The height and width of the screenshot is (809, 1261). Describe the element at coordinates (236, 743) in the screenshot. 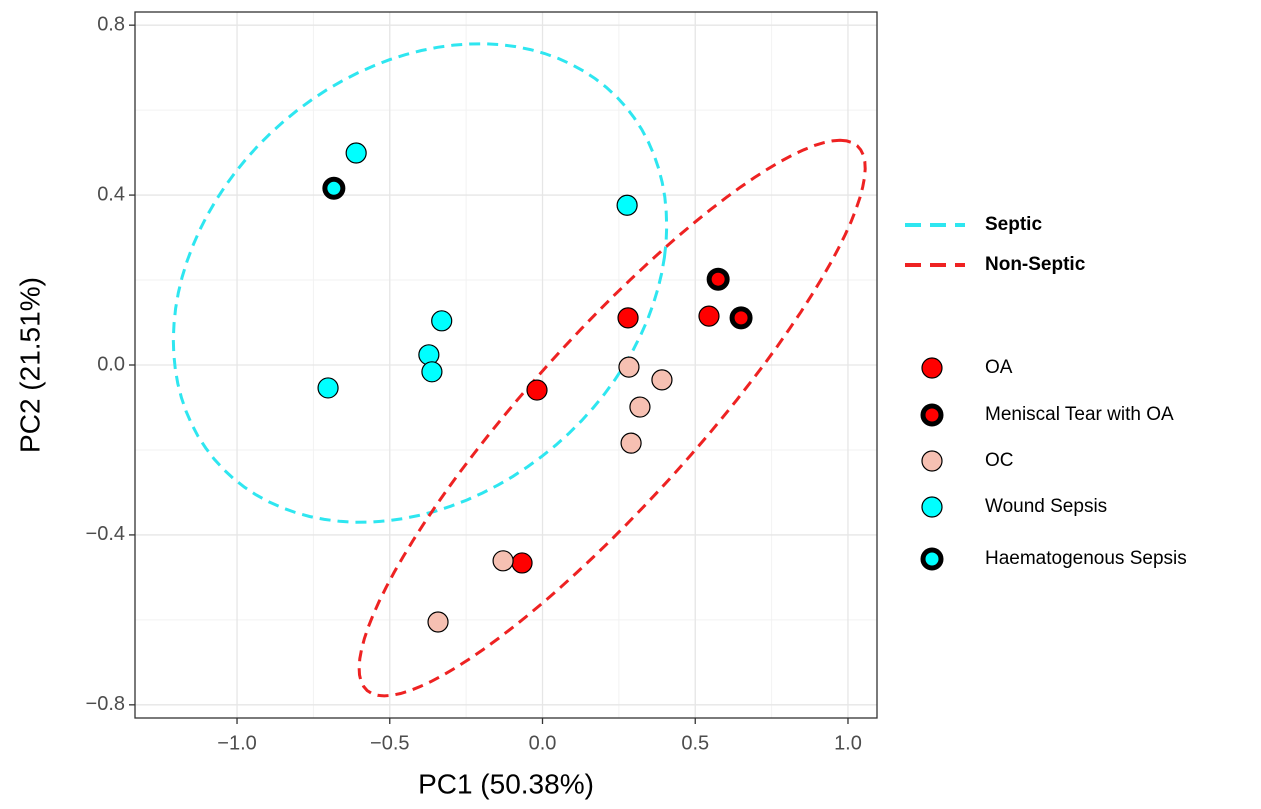

I see `x-tick-label: −1.0` at that location.